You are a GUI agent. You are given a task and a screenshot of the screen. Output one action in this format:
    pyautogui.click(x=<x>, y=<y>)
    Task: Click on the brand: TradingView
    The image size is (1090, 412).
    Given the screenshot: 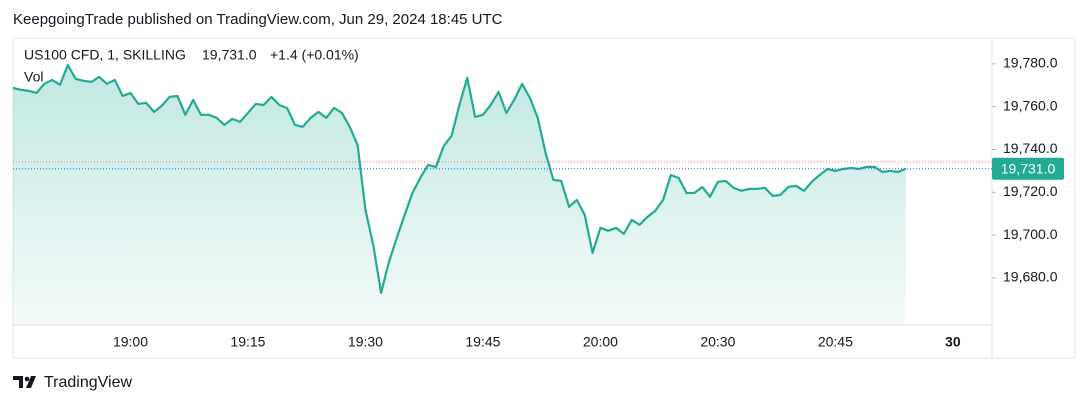 What is the action you would take?
    pyautogui.click(x=88, y=382)
    